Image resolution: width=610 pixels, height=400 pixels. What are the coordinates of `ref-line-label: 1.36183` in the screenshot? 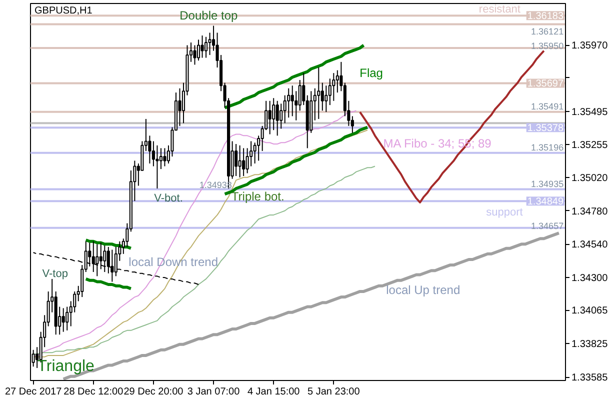 It's located at (545, 16).